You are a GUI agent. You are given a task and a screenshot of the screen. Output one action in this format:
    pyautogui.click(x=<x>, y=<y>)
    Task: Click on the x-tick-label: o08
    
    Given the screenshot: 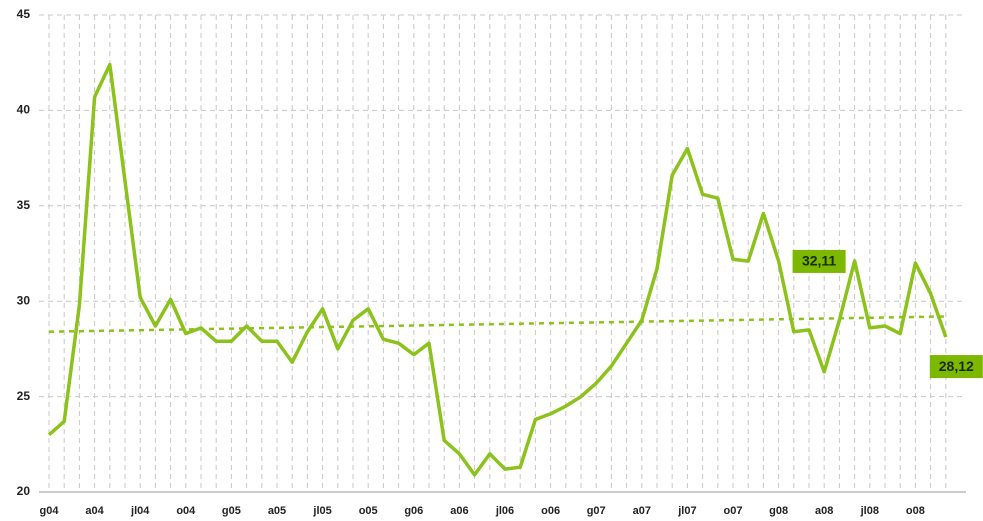 What is the action you would take?
    pyautogui.click(x=915, y=511)
    